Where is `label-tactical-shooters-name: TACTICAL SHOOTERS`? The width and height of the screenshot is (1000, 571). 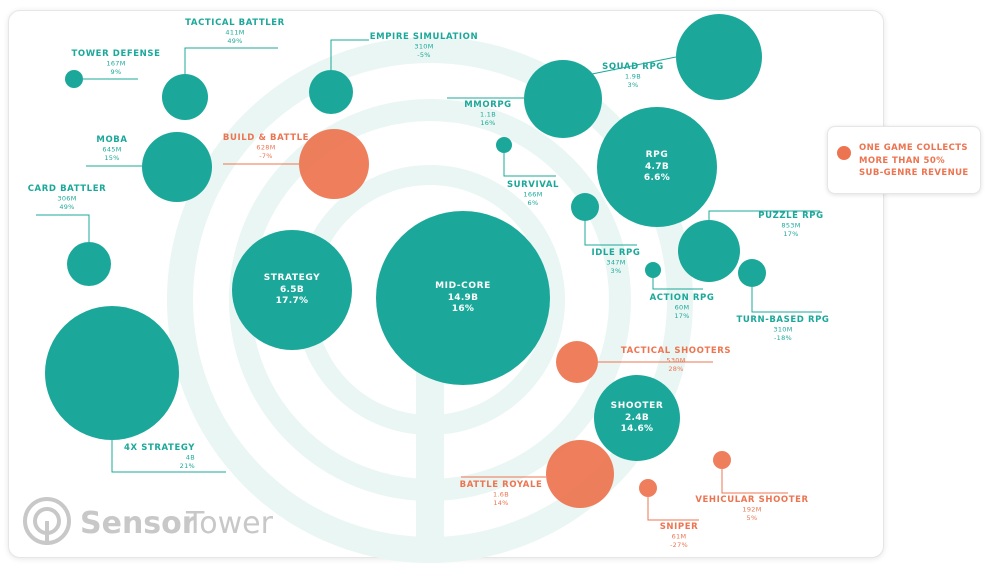 label-tactical-shooters-name: TACTICAL SHOOTERS is located at coordinates (676, 351).